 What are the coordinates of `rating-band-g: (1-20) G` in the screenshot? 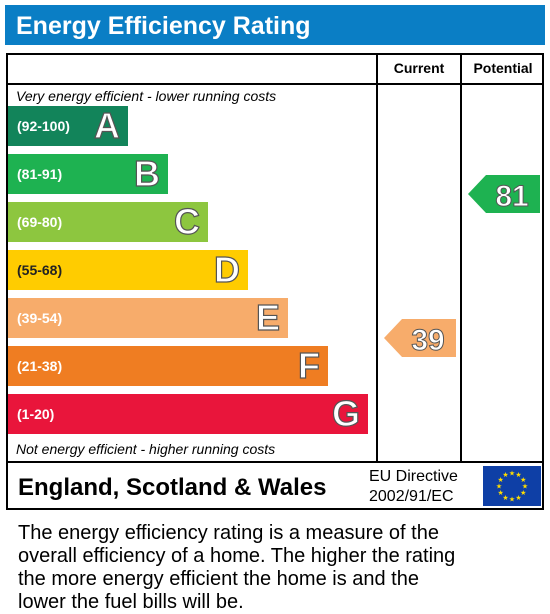 It's located at (188, 413).